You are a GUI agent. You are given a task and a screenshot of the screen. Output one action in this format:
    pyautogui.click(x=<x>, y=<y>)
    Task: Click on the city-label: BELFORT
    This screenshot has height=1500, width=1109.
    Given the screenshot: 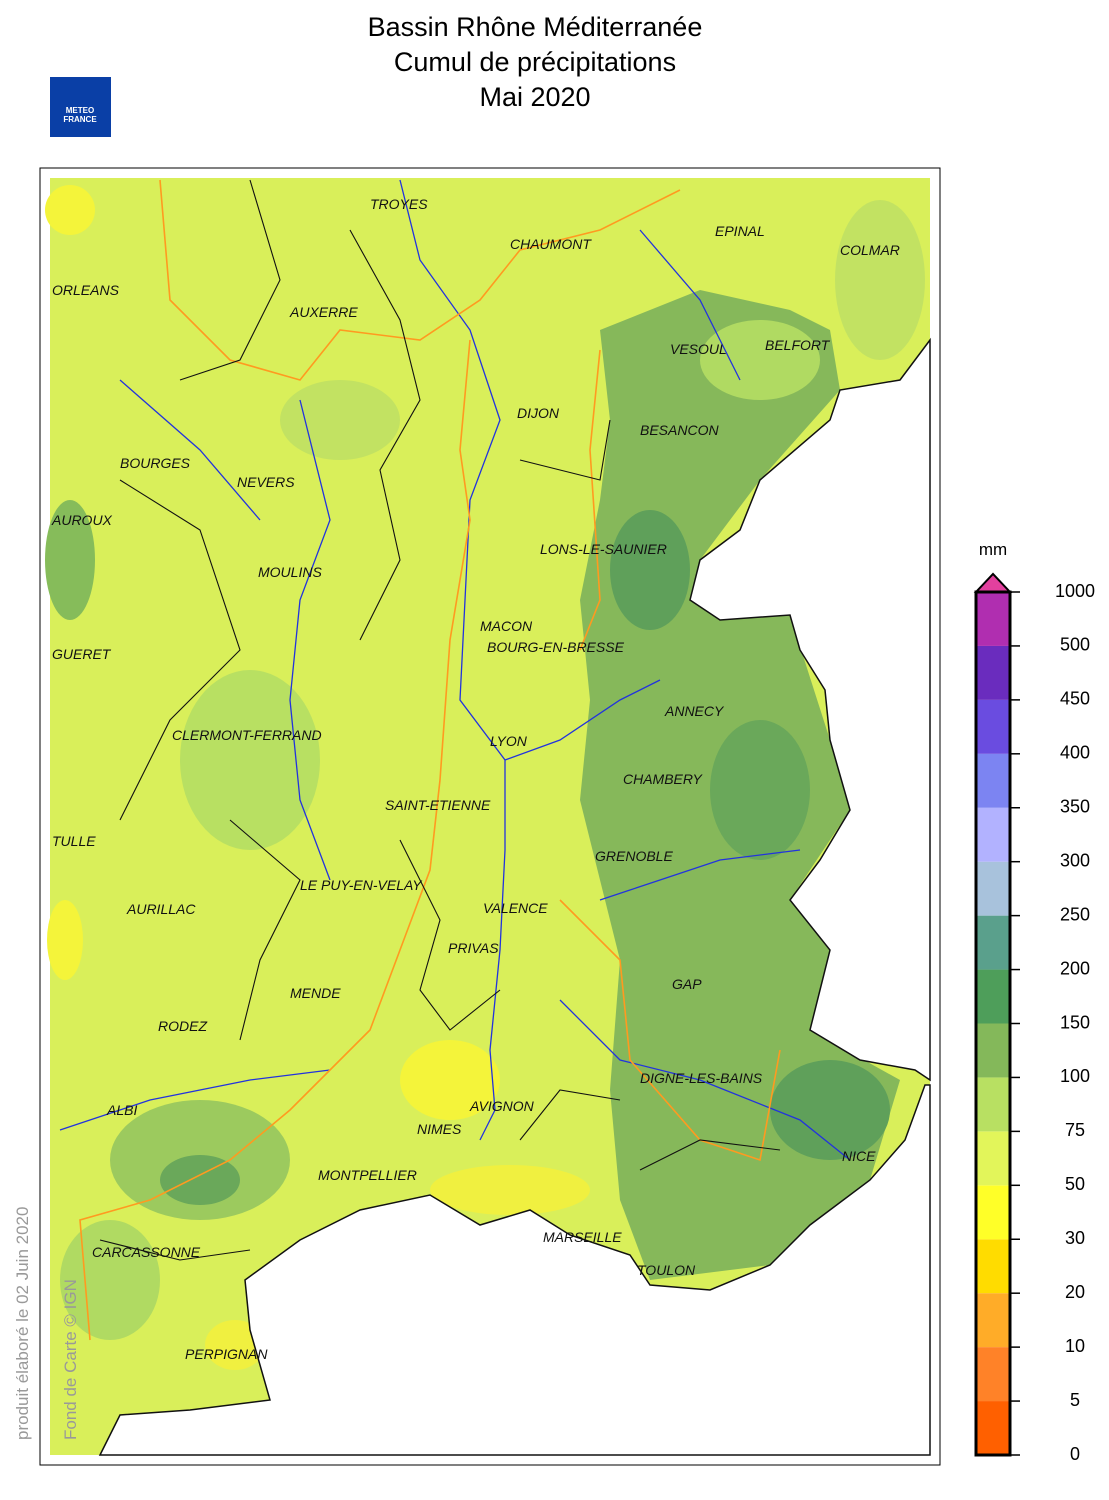 What is the action you would take?
    pyautogui.click(x=798, y=345)
    